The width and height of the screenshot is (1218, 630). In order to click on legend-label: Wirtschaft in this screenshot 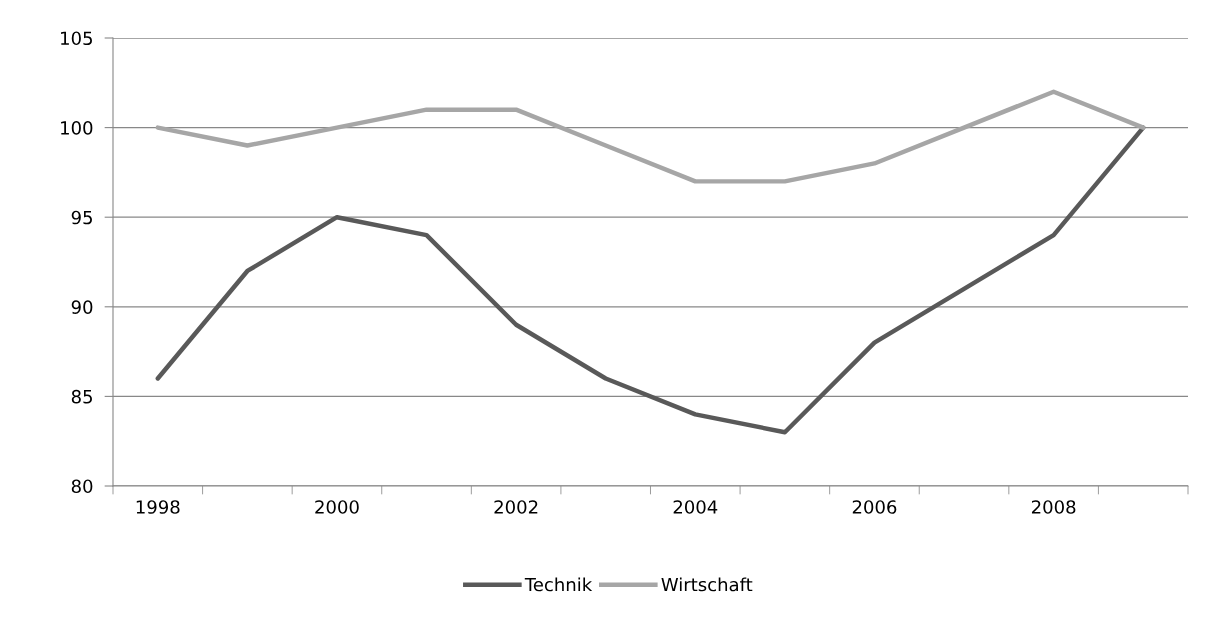, I will do `click(707, 584)`.